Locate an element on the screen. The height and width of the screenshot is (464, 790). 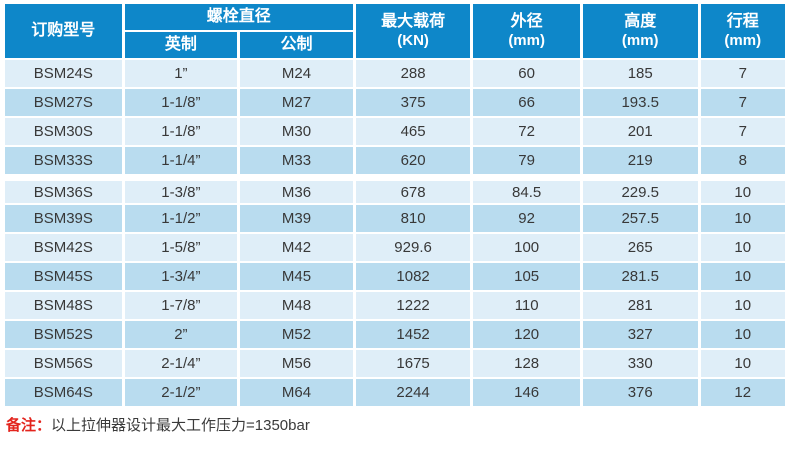
cell-metric: M33 is located at coordinates (296, 160).